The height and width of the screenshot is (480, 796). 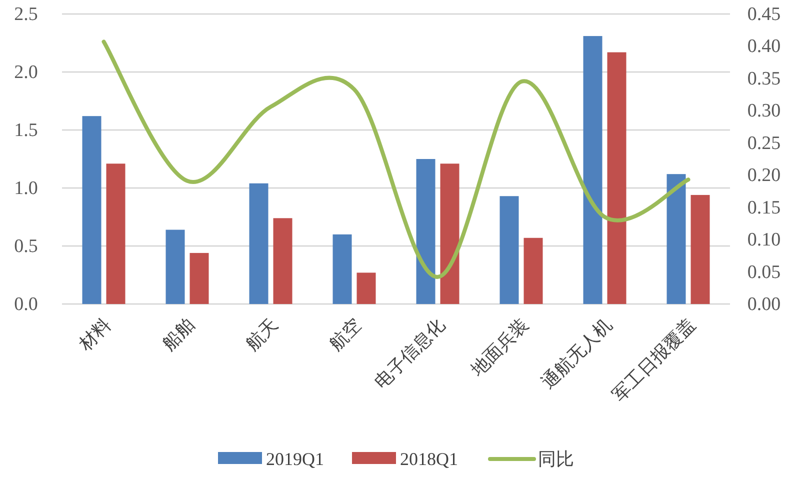 What do you see at coordinates (764, 304) in the screenshot?
I see `y2-tick-label: 0.00` at bounding box center [764, 304].